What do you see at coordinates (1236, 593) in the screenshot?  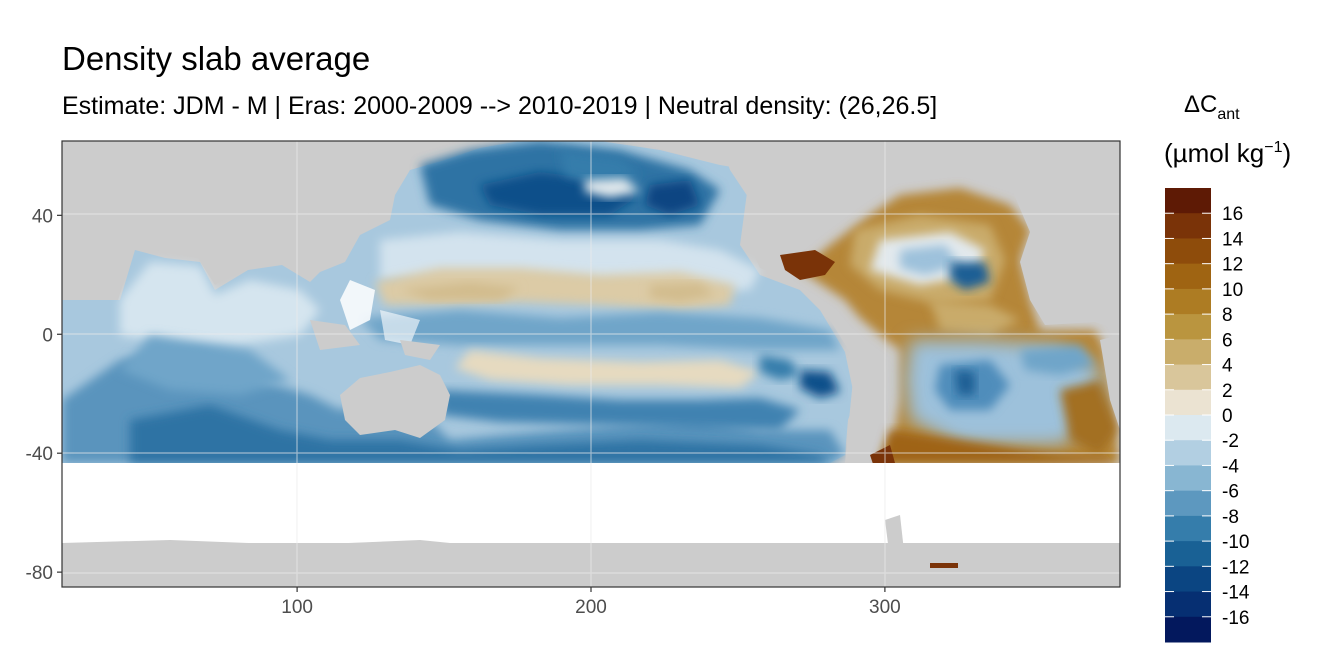 I see `legend-label: -14` at bounding box center [1236, 593].